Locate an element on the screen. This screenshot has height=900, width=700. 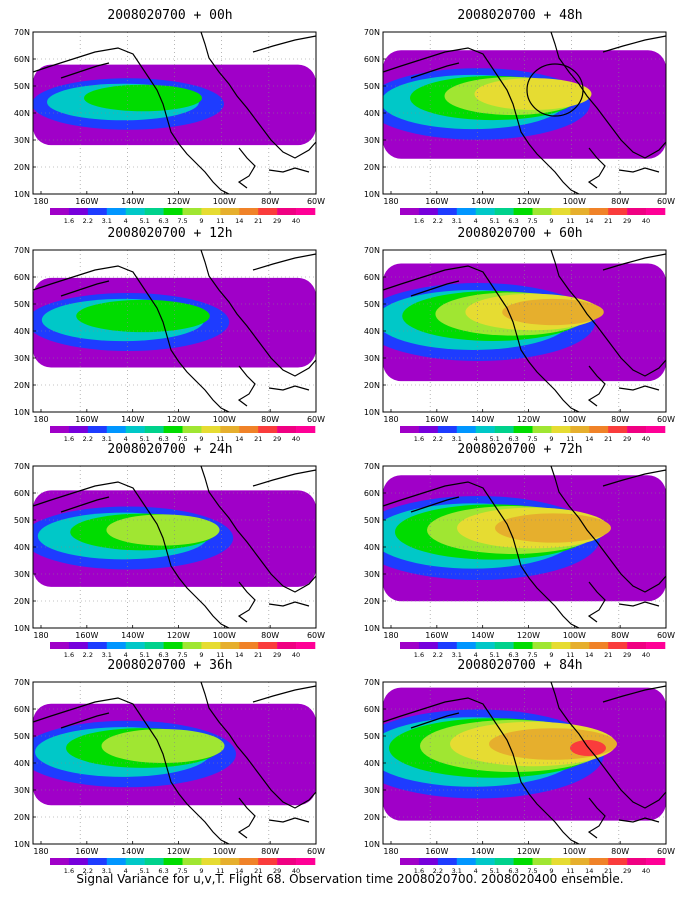
lon-tick-label: 120W is located at coordinates (528, 419).